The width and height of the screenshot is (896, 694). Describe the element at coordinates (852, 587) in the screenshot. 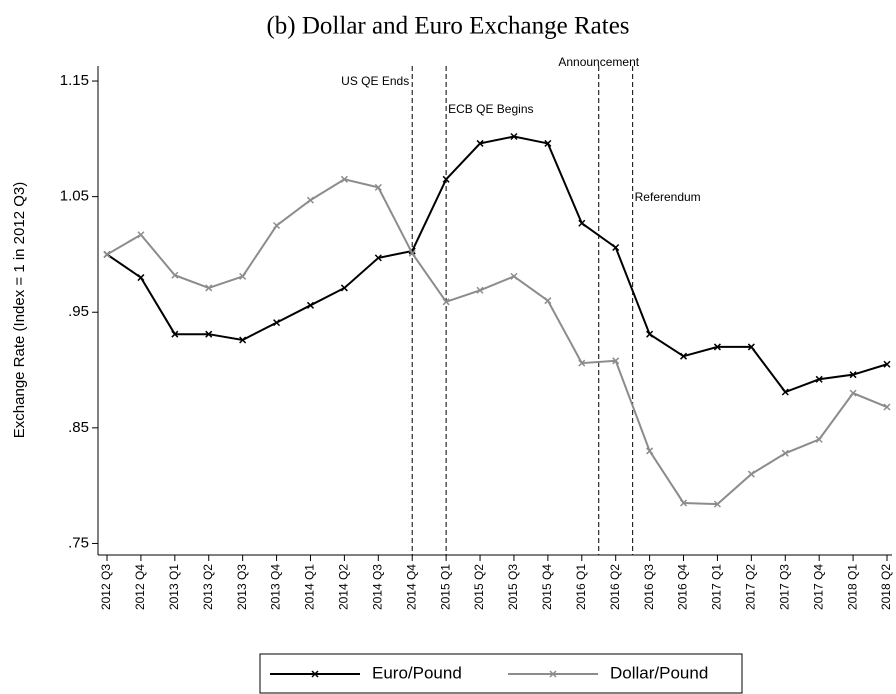

I see `x-tick-label: 2018 Q1` at that location.